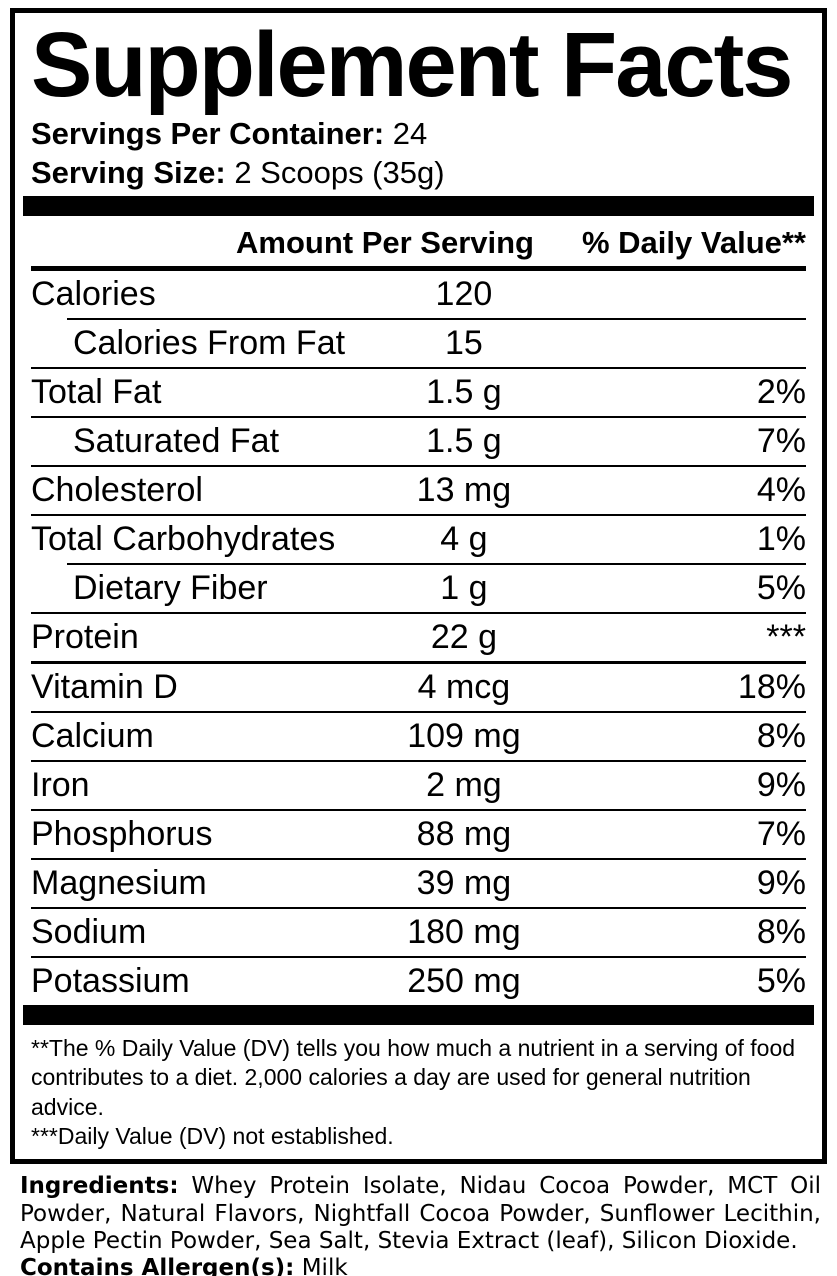 The image size is (837, 1276). What do you see at coordinates (464, 686) in the screenshot?
I see `nutrient-amount: 4 mcg` at bounding box center [464, 686].